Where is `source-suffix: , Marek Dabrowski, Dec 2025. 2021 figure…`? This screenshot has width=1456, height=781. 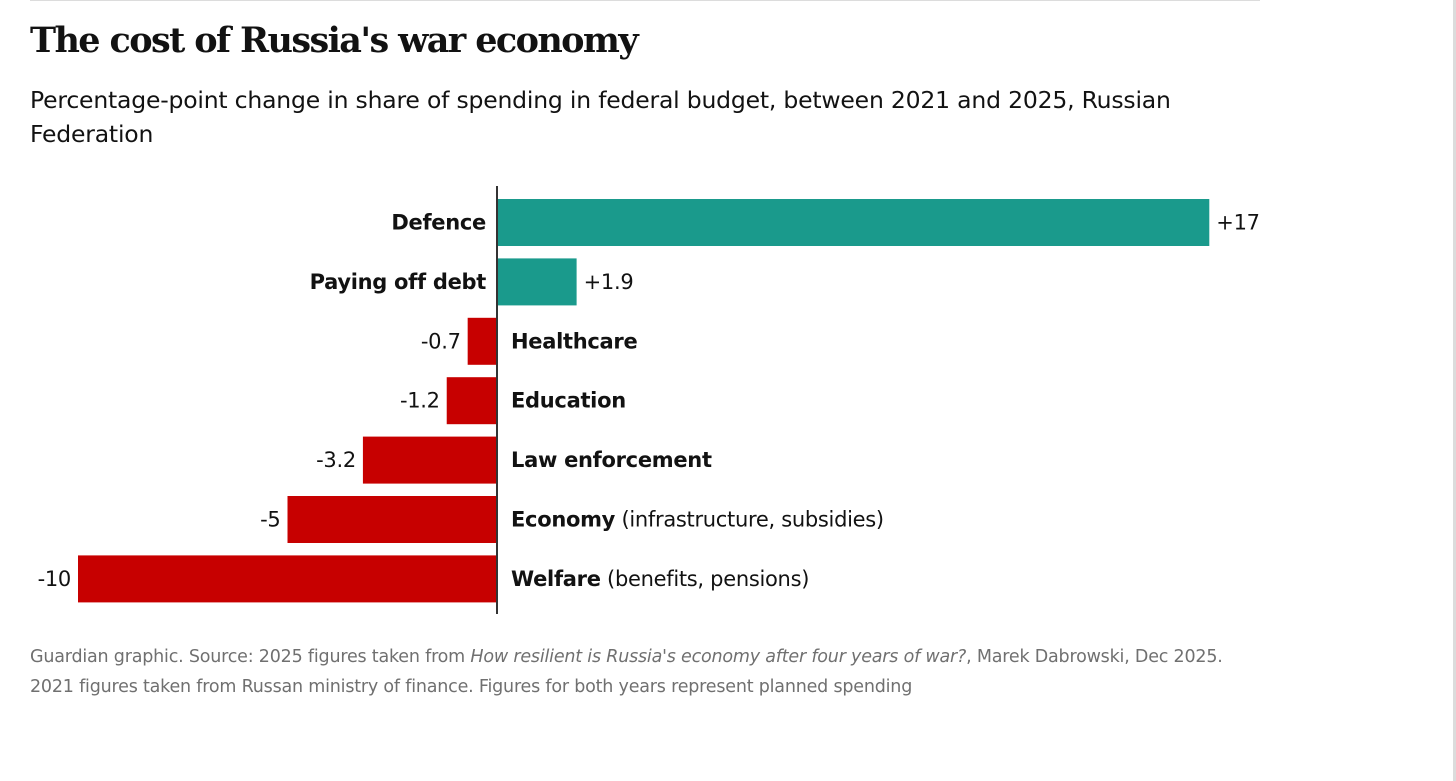
source-suffix: , Marek Dabrowski, Dec 2025. 2021 figure… is located at coordinates (626, 672).